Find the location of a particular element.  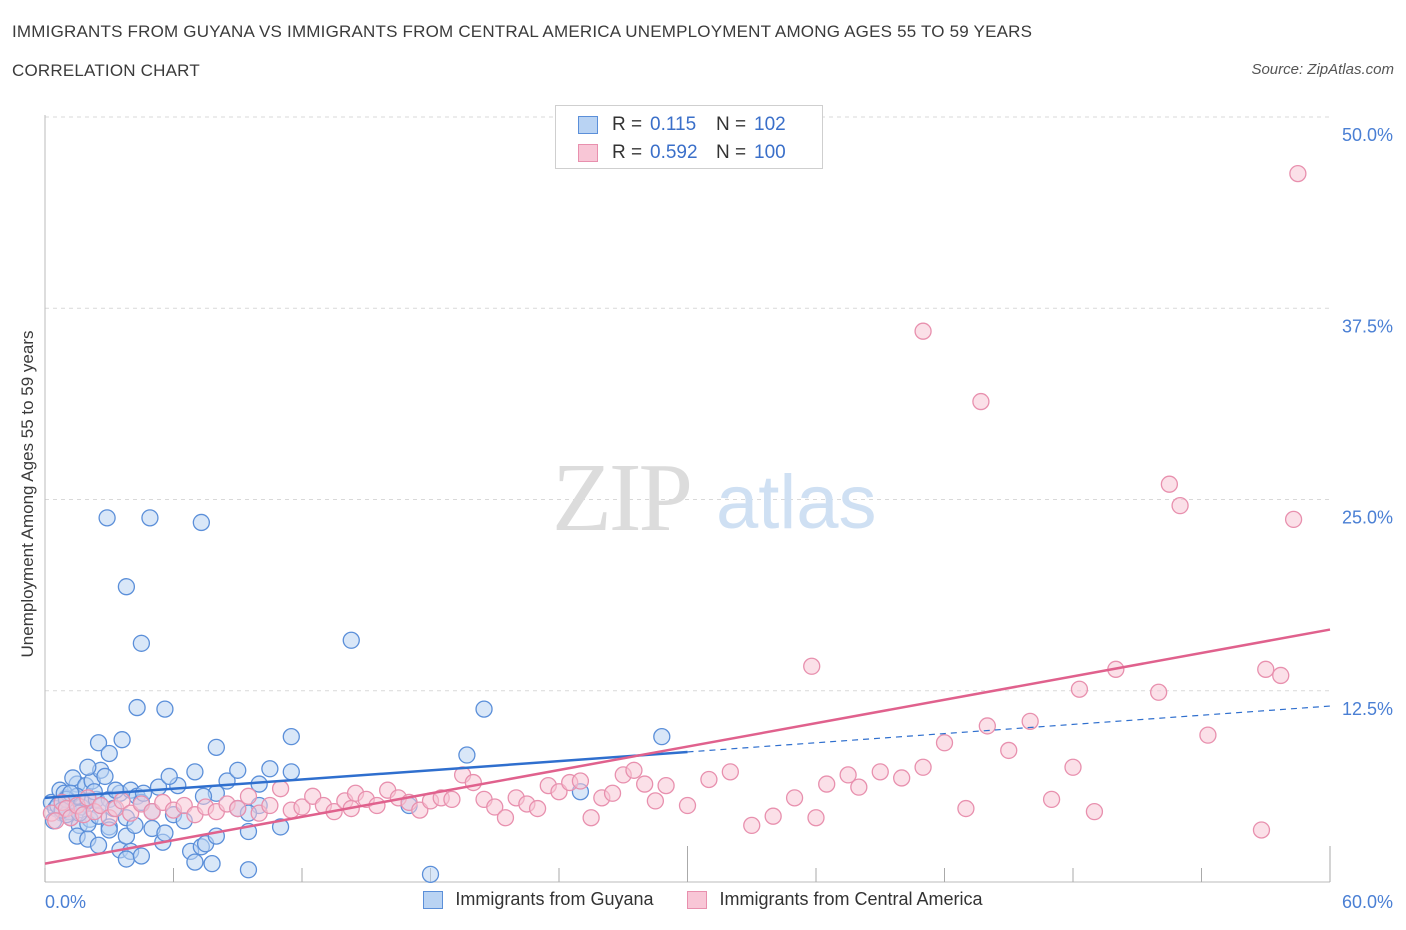

guyana-legend-swatch is located at coordinates (433, 899).